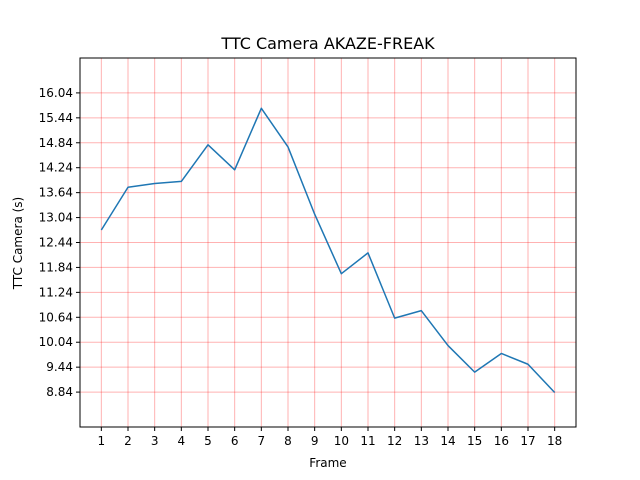 This screenshot has height=480, width=640. I want to click on x-tick-label: 12, so click(394, 441).